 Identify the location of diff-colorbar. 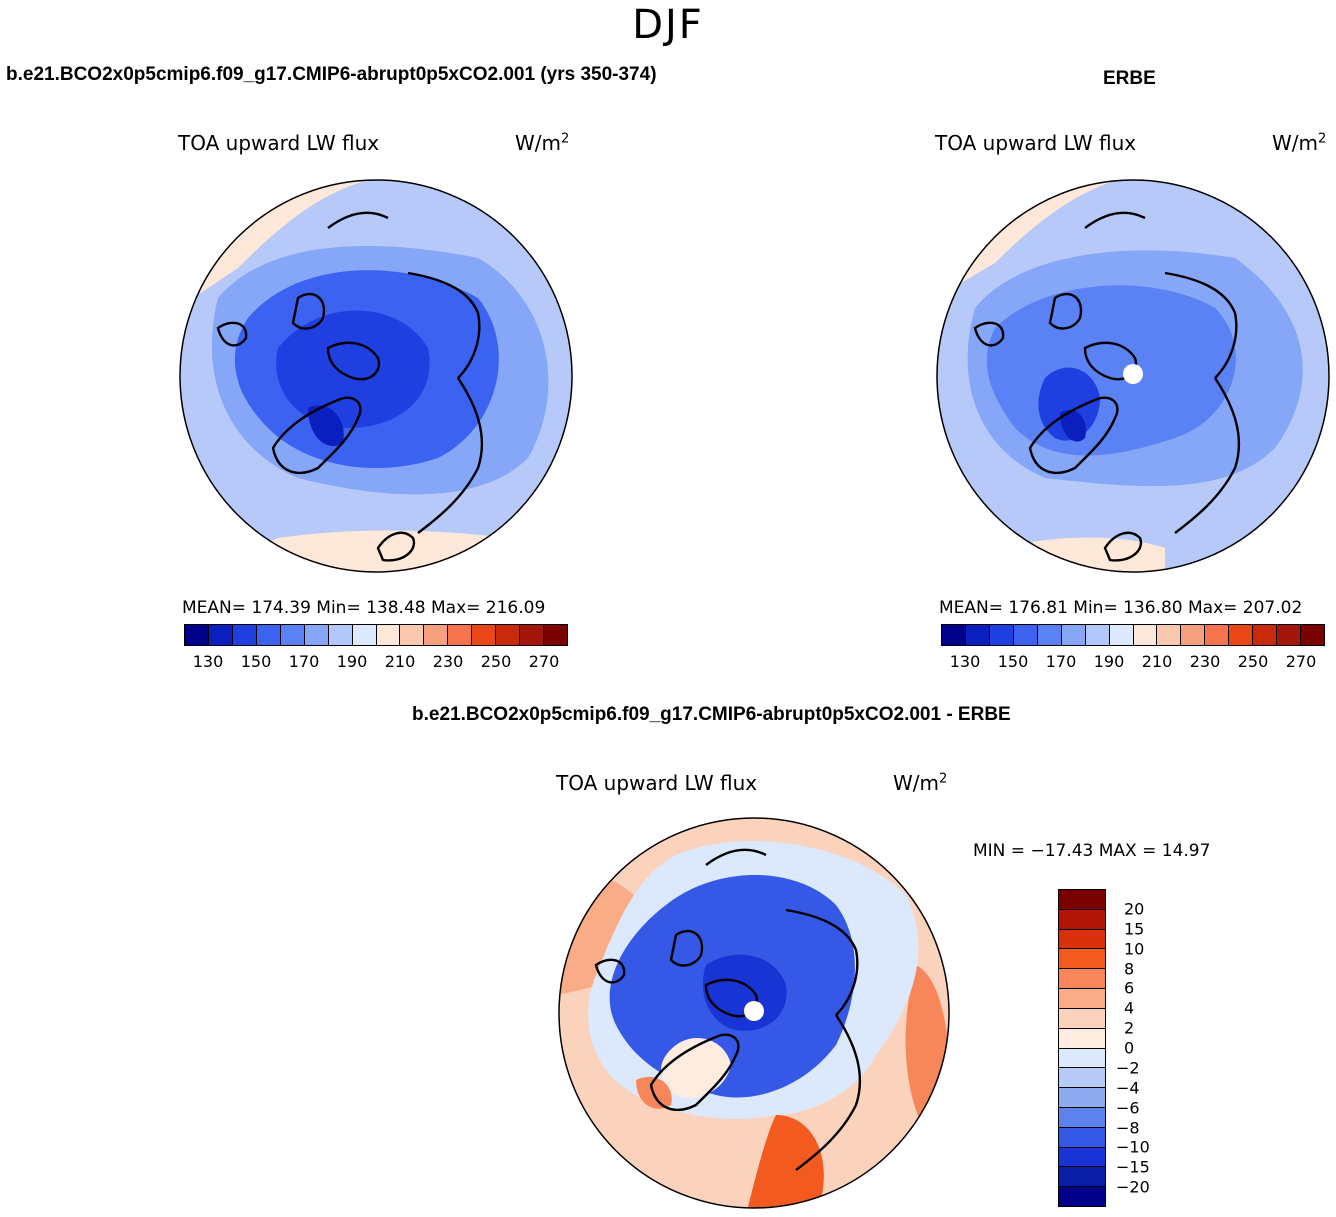
(1082, 1048).